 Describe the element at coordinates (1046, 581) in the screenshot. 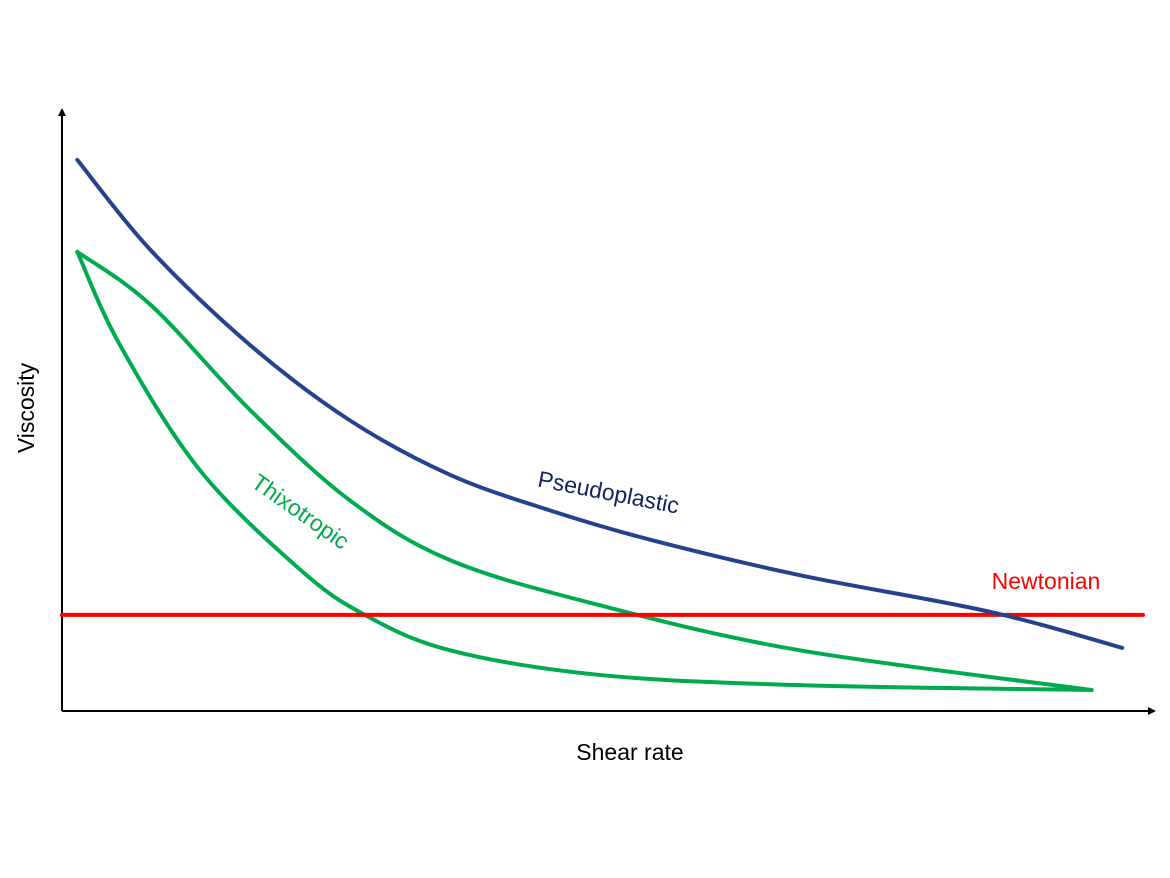

I see `newtonian-label: Newtonian` at that location.